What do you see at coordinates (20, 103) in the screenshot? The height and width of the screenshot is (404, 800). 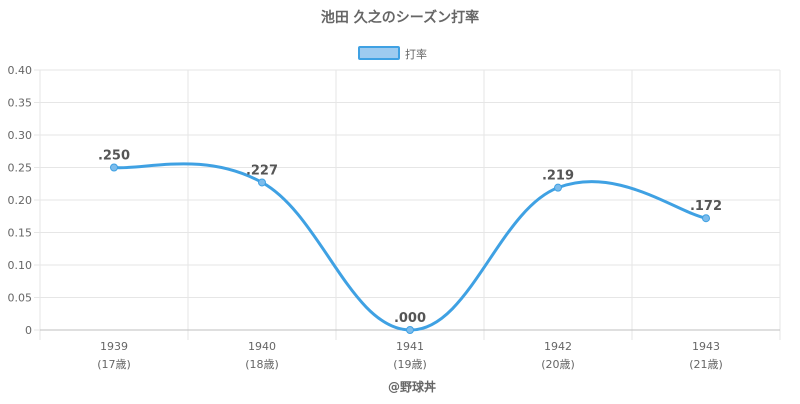 I see `y-tick-label: 0.35` at bounding box center [20, 103].